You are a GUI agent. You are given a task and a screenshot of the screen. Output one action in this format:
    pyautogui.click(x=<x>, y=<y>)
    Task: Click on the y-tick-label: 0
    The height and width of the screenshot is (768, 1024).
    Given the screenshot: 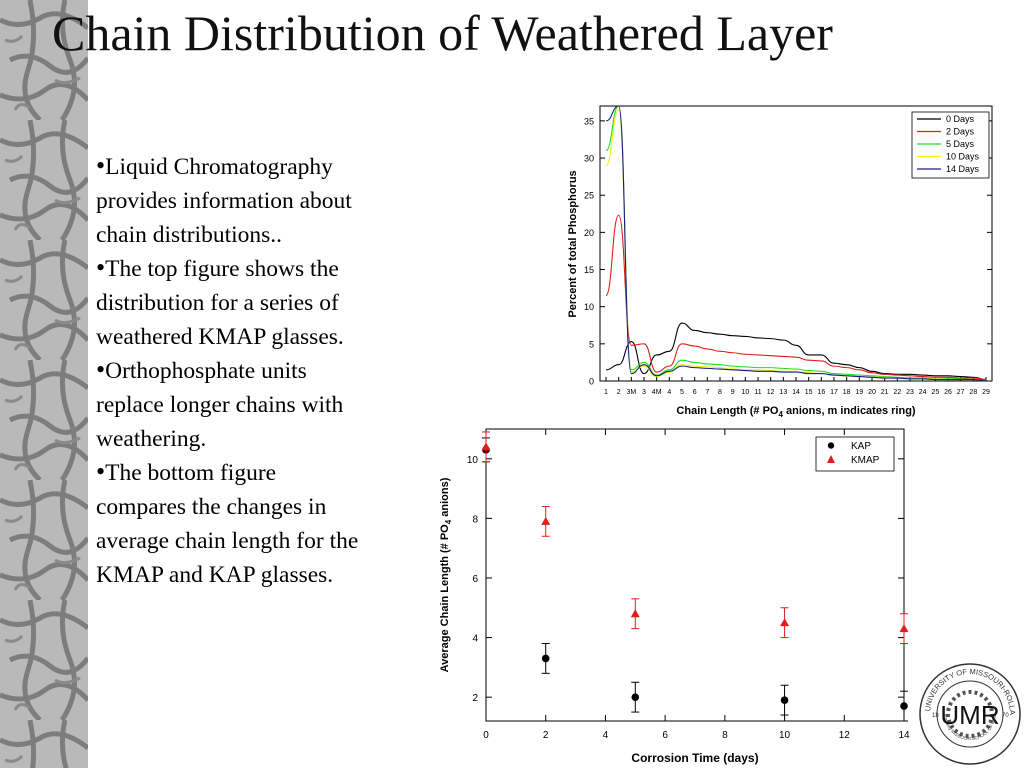 What is the action you would take?
    pyautogui.click(x=591, y=382)
    